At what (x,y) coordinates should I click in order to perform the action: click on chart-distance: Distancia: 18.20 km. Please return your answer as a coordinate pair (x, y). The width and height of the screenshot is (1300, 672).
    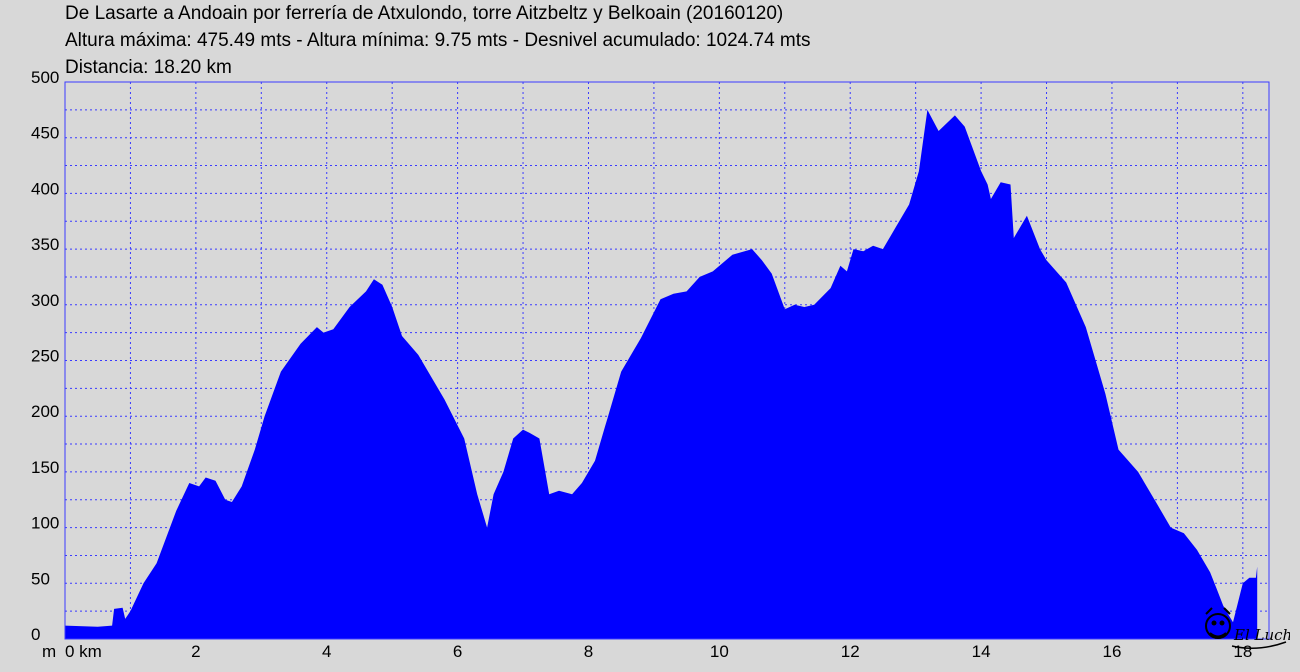
    Looking at the image, I should click on (148, 67).